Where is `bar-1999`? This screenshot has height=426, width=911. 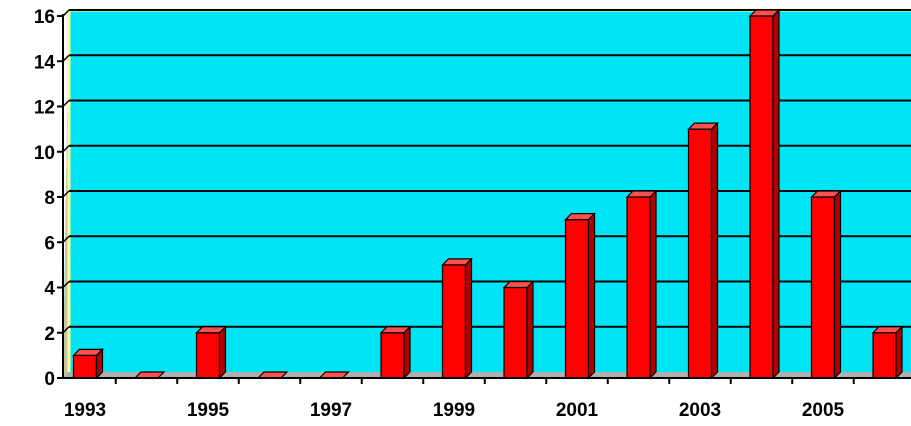 bar-1999 is located at coordinates (457, 318).